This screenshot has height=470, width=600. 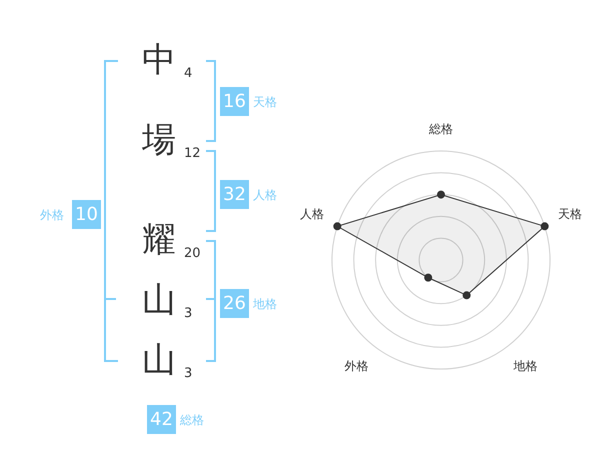 I want to click on spoke-label: 地格, so click(x=525, y=365).